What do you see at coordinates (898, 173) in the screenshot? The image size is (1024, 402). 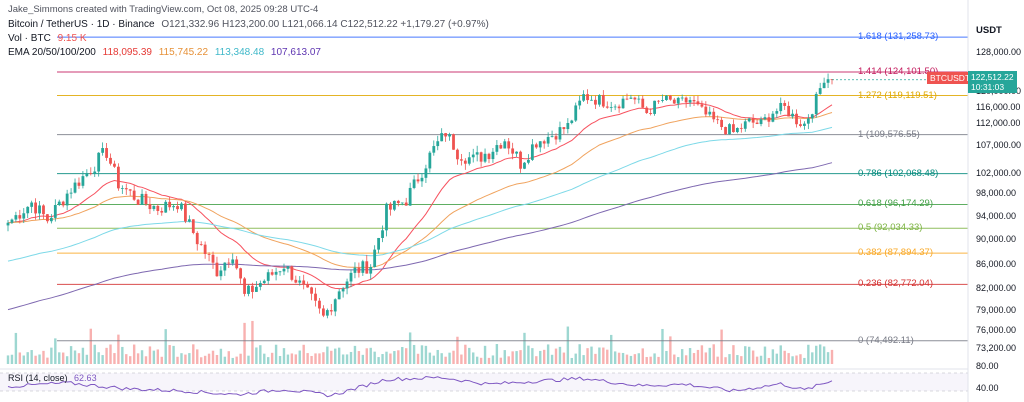 I see `fib-label-0.786: 0.786 (102,068.48)` at bounding box center [898, 173].